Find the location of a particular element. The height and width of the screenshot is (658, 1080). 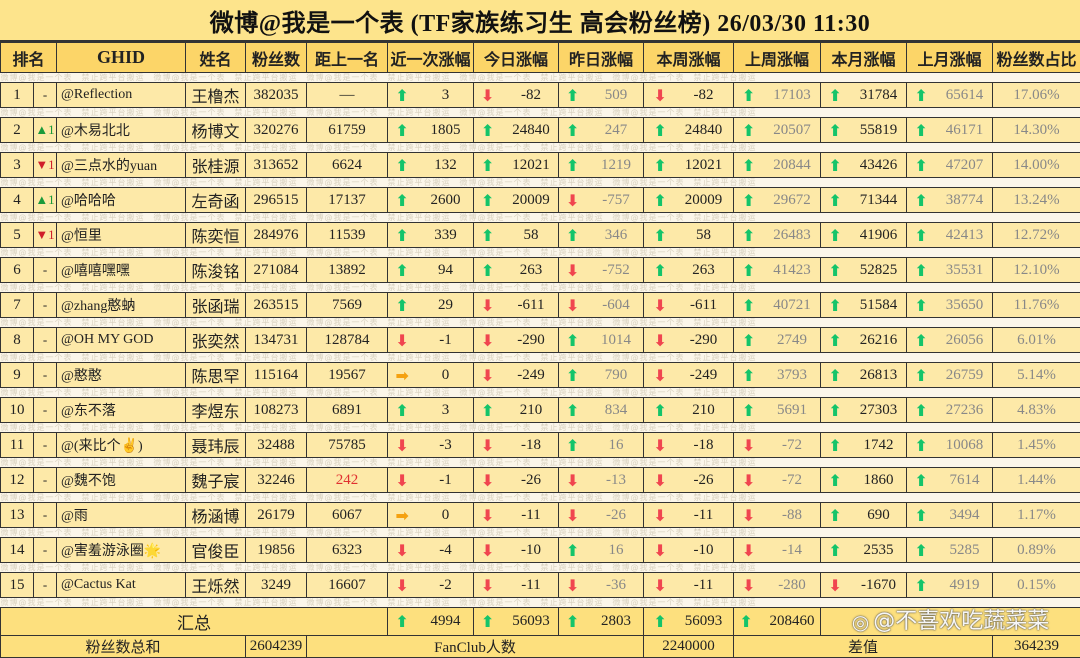

rank: 13 is located at coordinates (17, 515).